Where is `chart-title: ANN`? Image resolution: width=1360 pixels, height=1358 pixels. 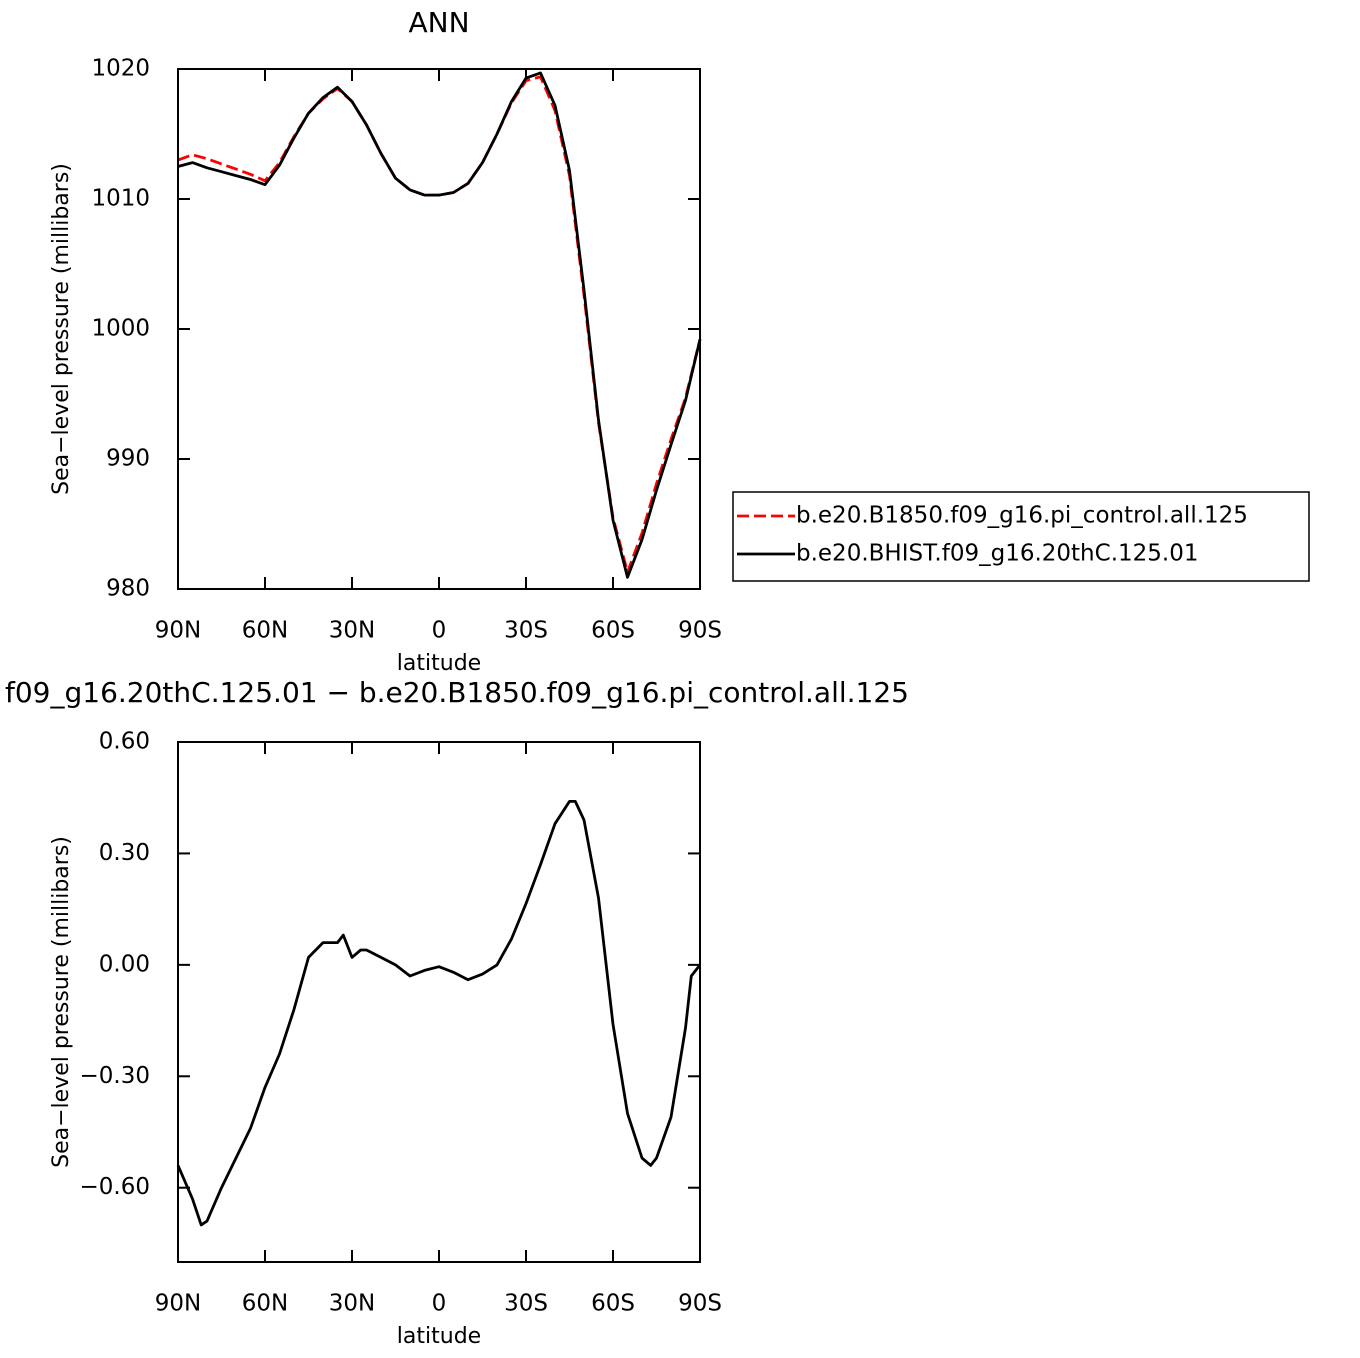
chart-title: ANN is located at coordinates (438, 22).